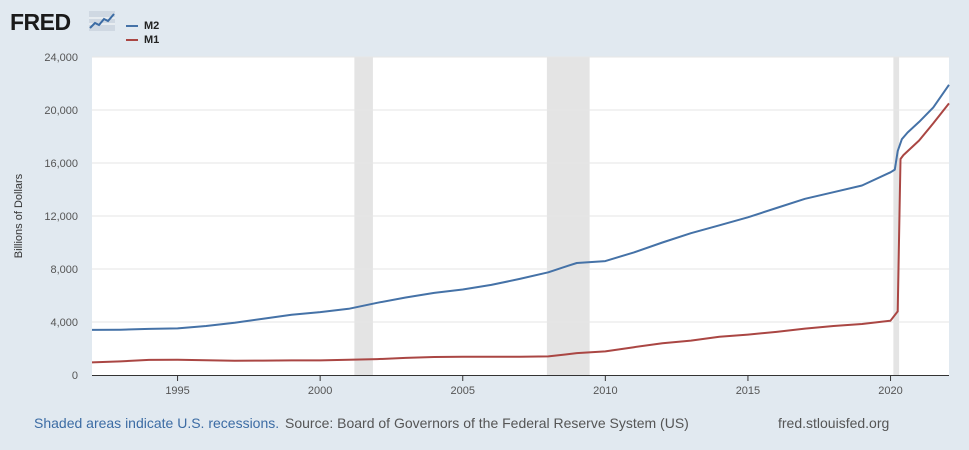  I want to click on x-tick-label: 2020, so click(890, 391).